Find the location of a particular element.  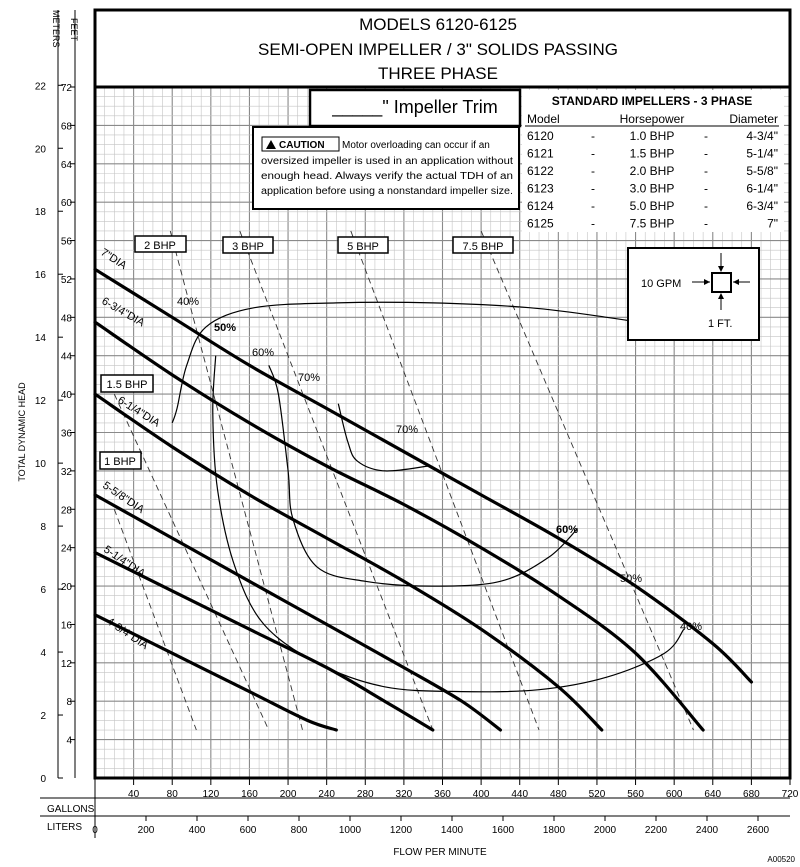

table-cell: 7.5 BHP is located at coordinates (652, 224).